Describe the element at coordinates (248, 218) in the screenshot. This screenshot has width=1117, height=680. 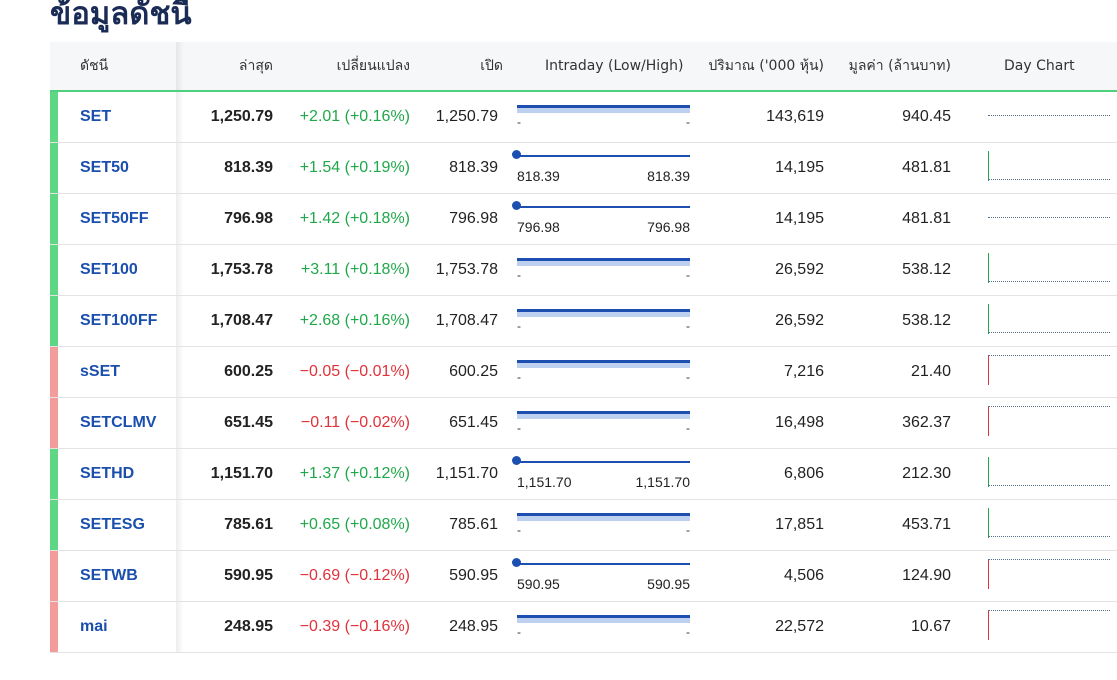
I see `last-price: 796.98` at that location.